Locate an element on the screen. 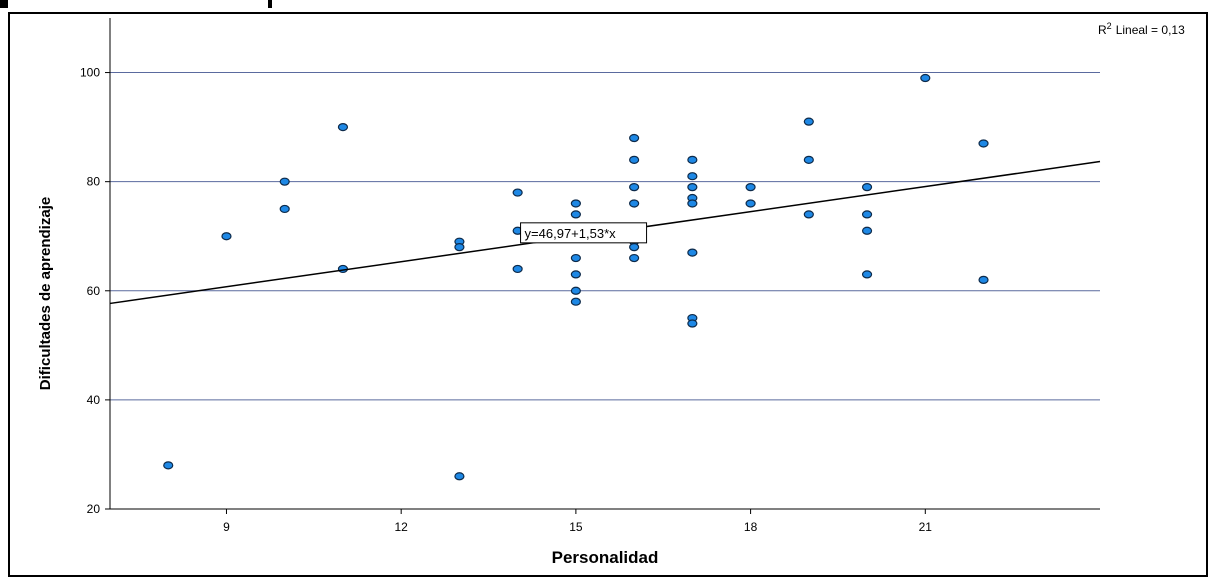 The image size is (1209, 577). y-tick-label-60: 60 is located at coordinates (94, 291).